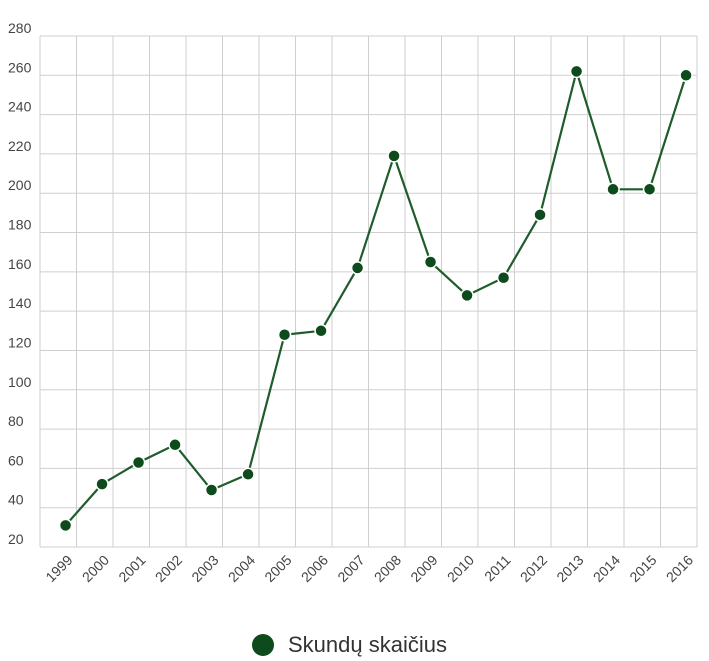 This screenshot has height=661, width=709. What do you see at coordinates (606, 568) in the screenshot?
I see `x-tick-label: 2014` at bounding box center [606, 568].